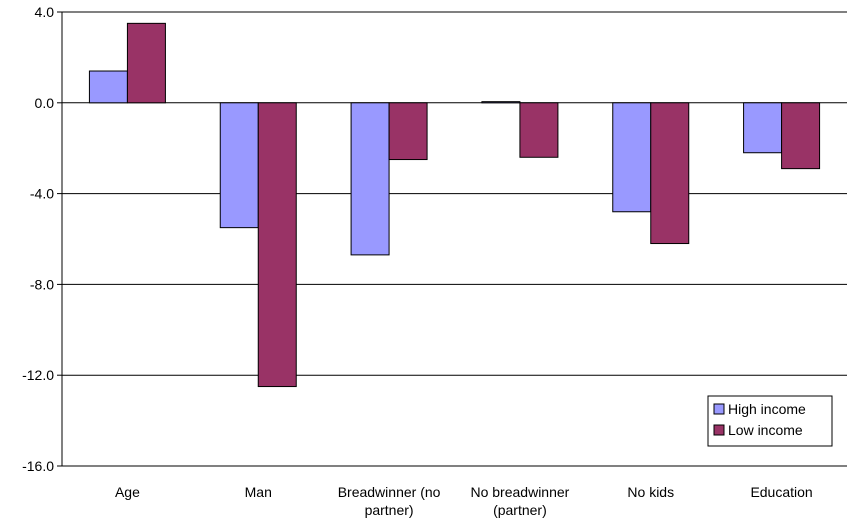 This screenshot has height=525, width=856. I want to click on legend-label: High income, so click(767, 409).